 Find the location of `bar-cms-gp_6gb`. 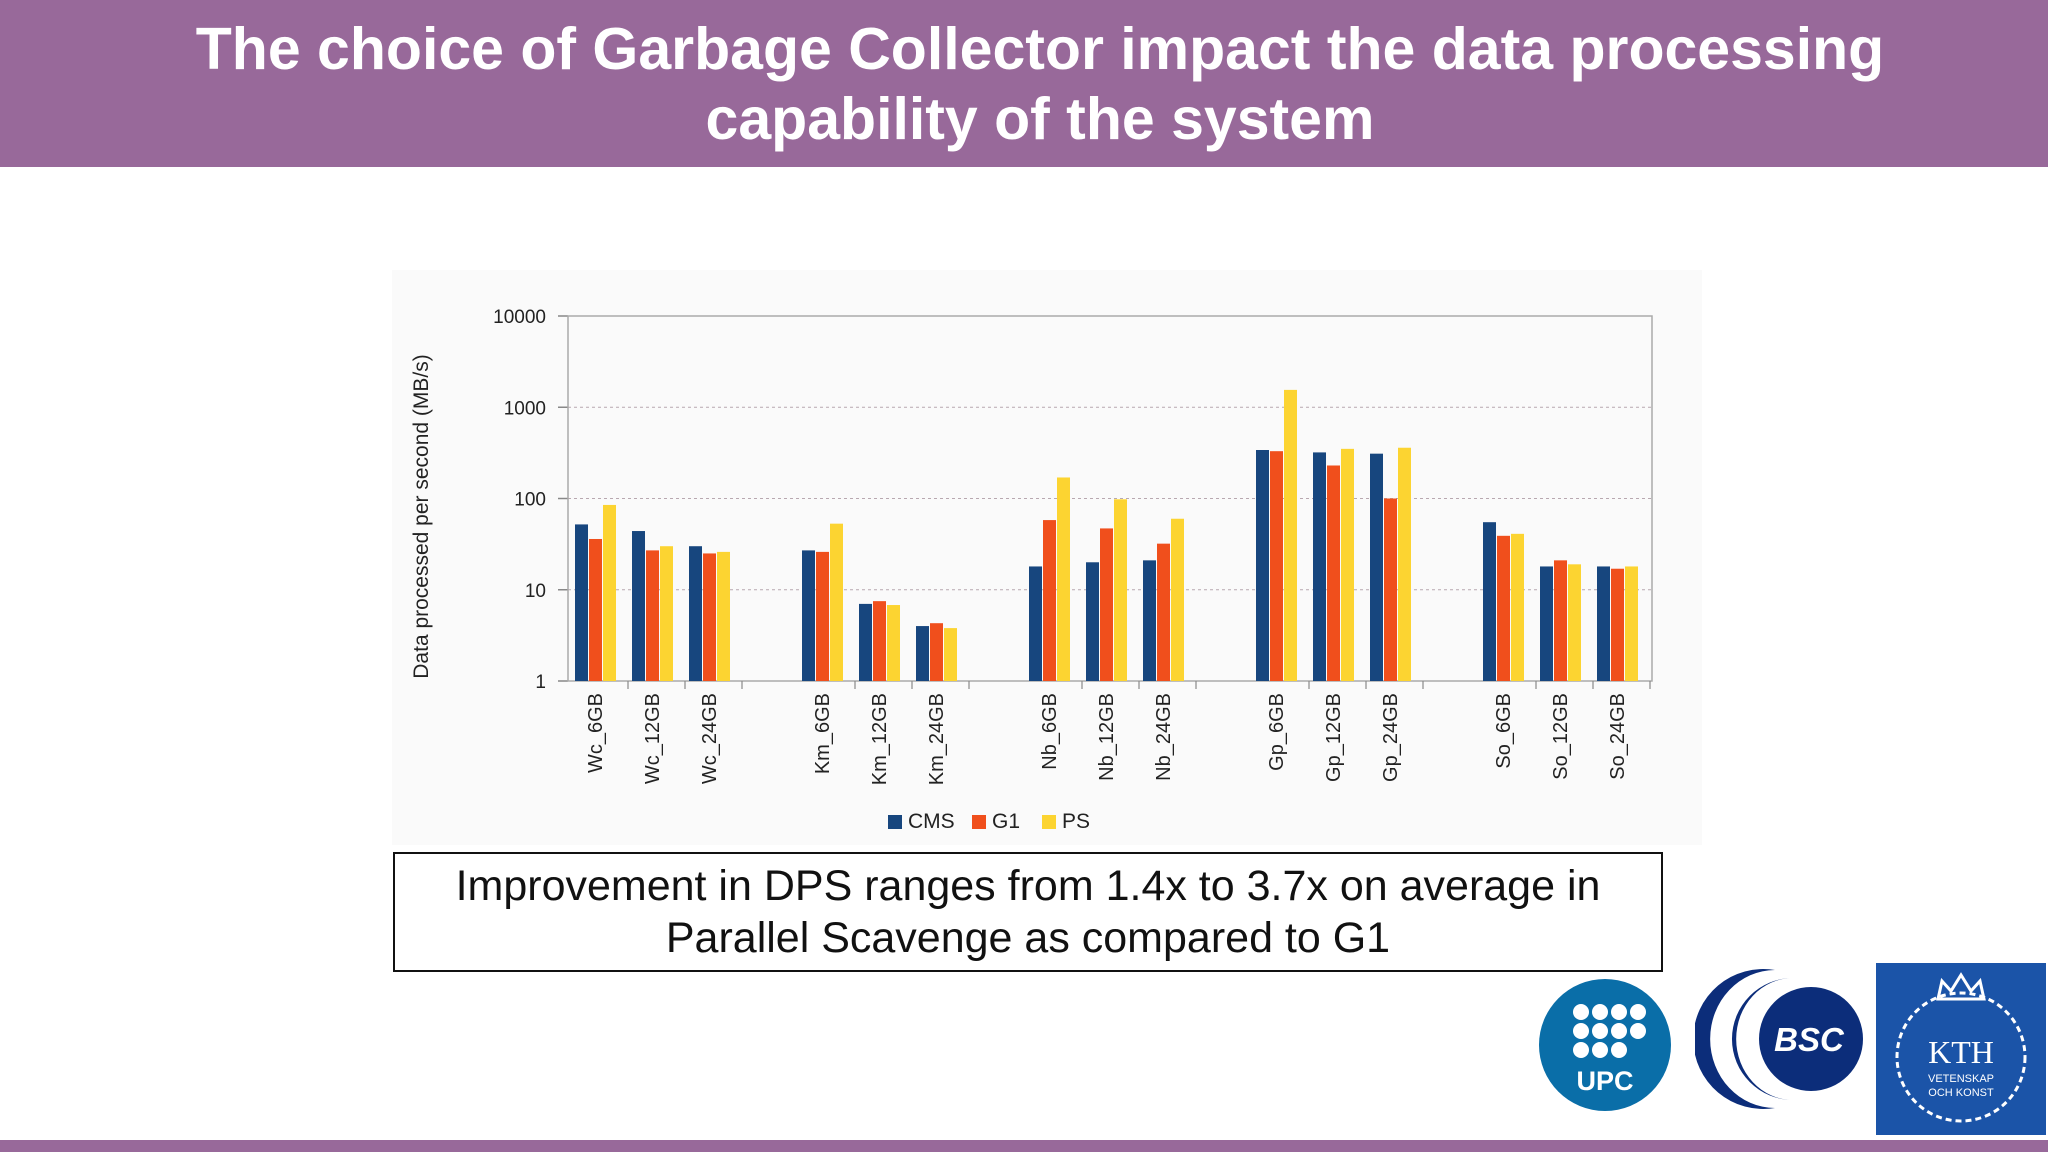

bar-cms-gp_6gb is located at coordinates (1262, 565).